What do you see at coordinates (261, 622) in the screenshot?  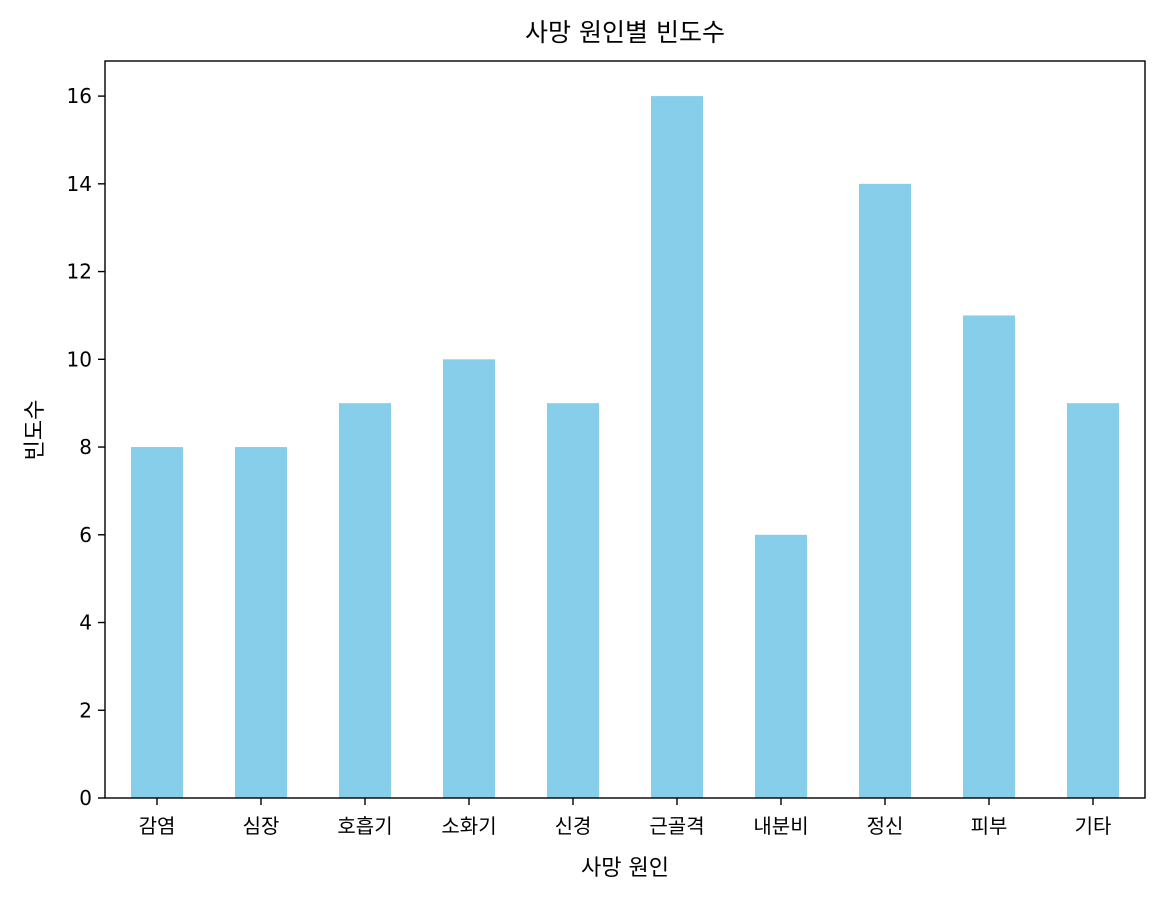 I see `bar-심장` at bounding box center [261, 622].